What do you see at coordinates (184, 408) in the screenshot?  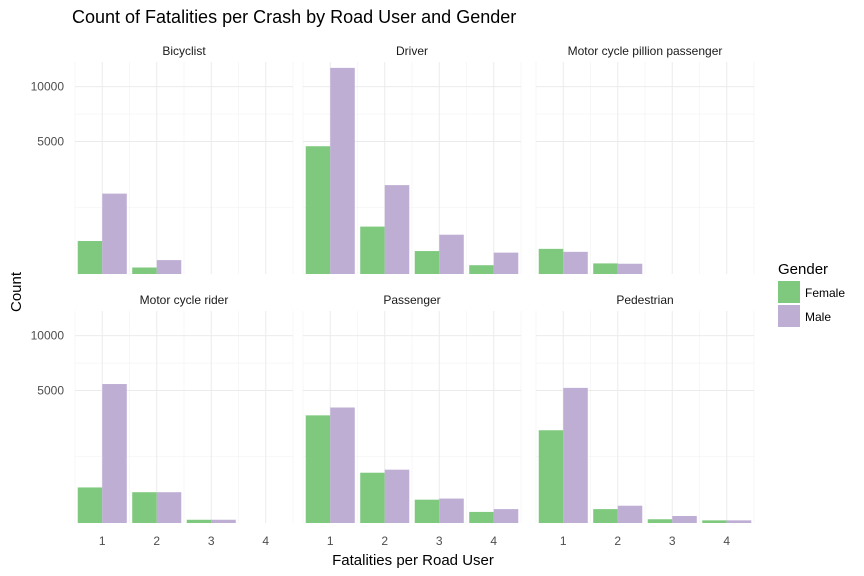 I see `facet-panel: Motor cycle rider` at bounding box center [184, 408].